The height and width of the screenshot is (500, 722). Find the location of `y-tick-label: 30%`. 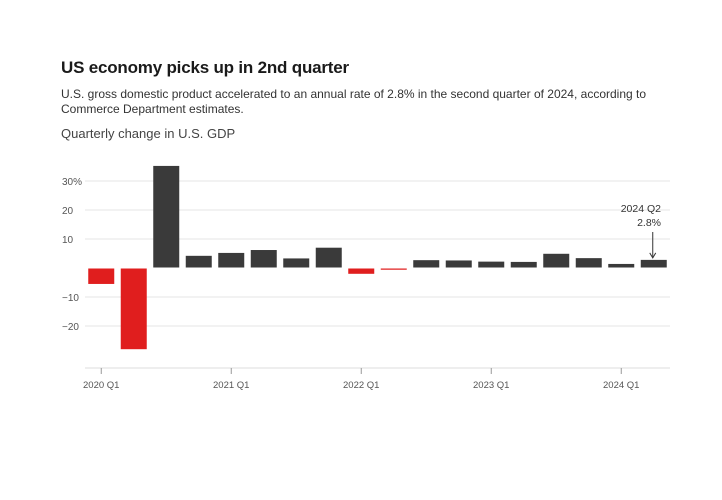

y-tick-label: 30% is located at coordinates (72, 182).